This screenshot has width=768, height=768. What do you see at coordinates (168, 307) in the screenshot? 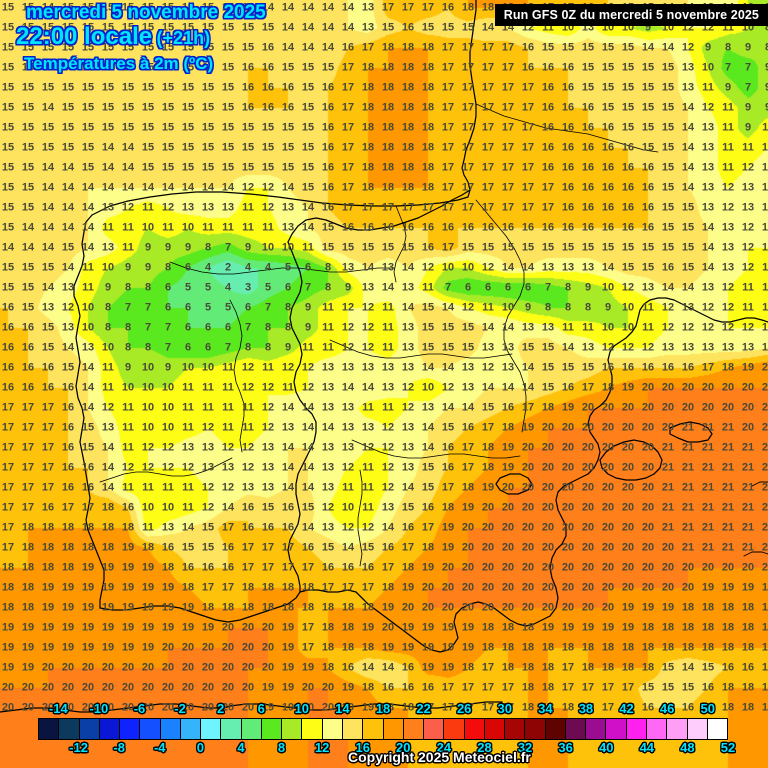
I see `grid-temperature-value: 6` at bounding box center [168, 307].